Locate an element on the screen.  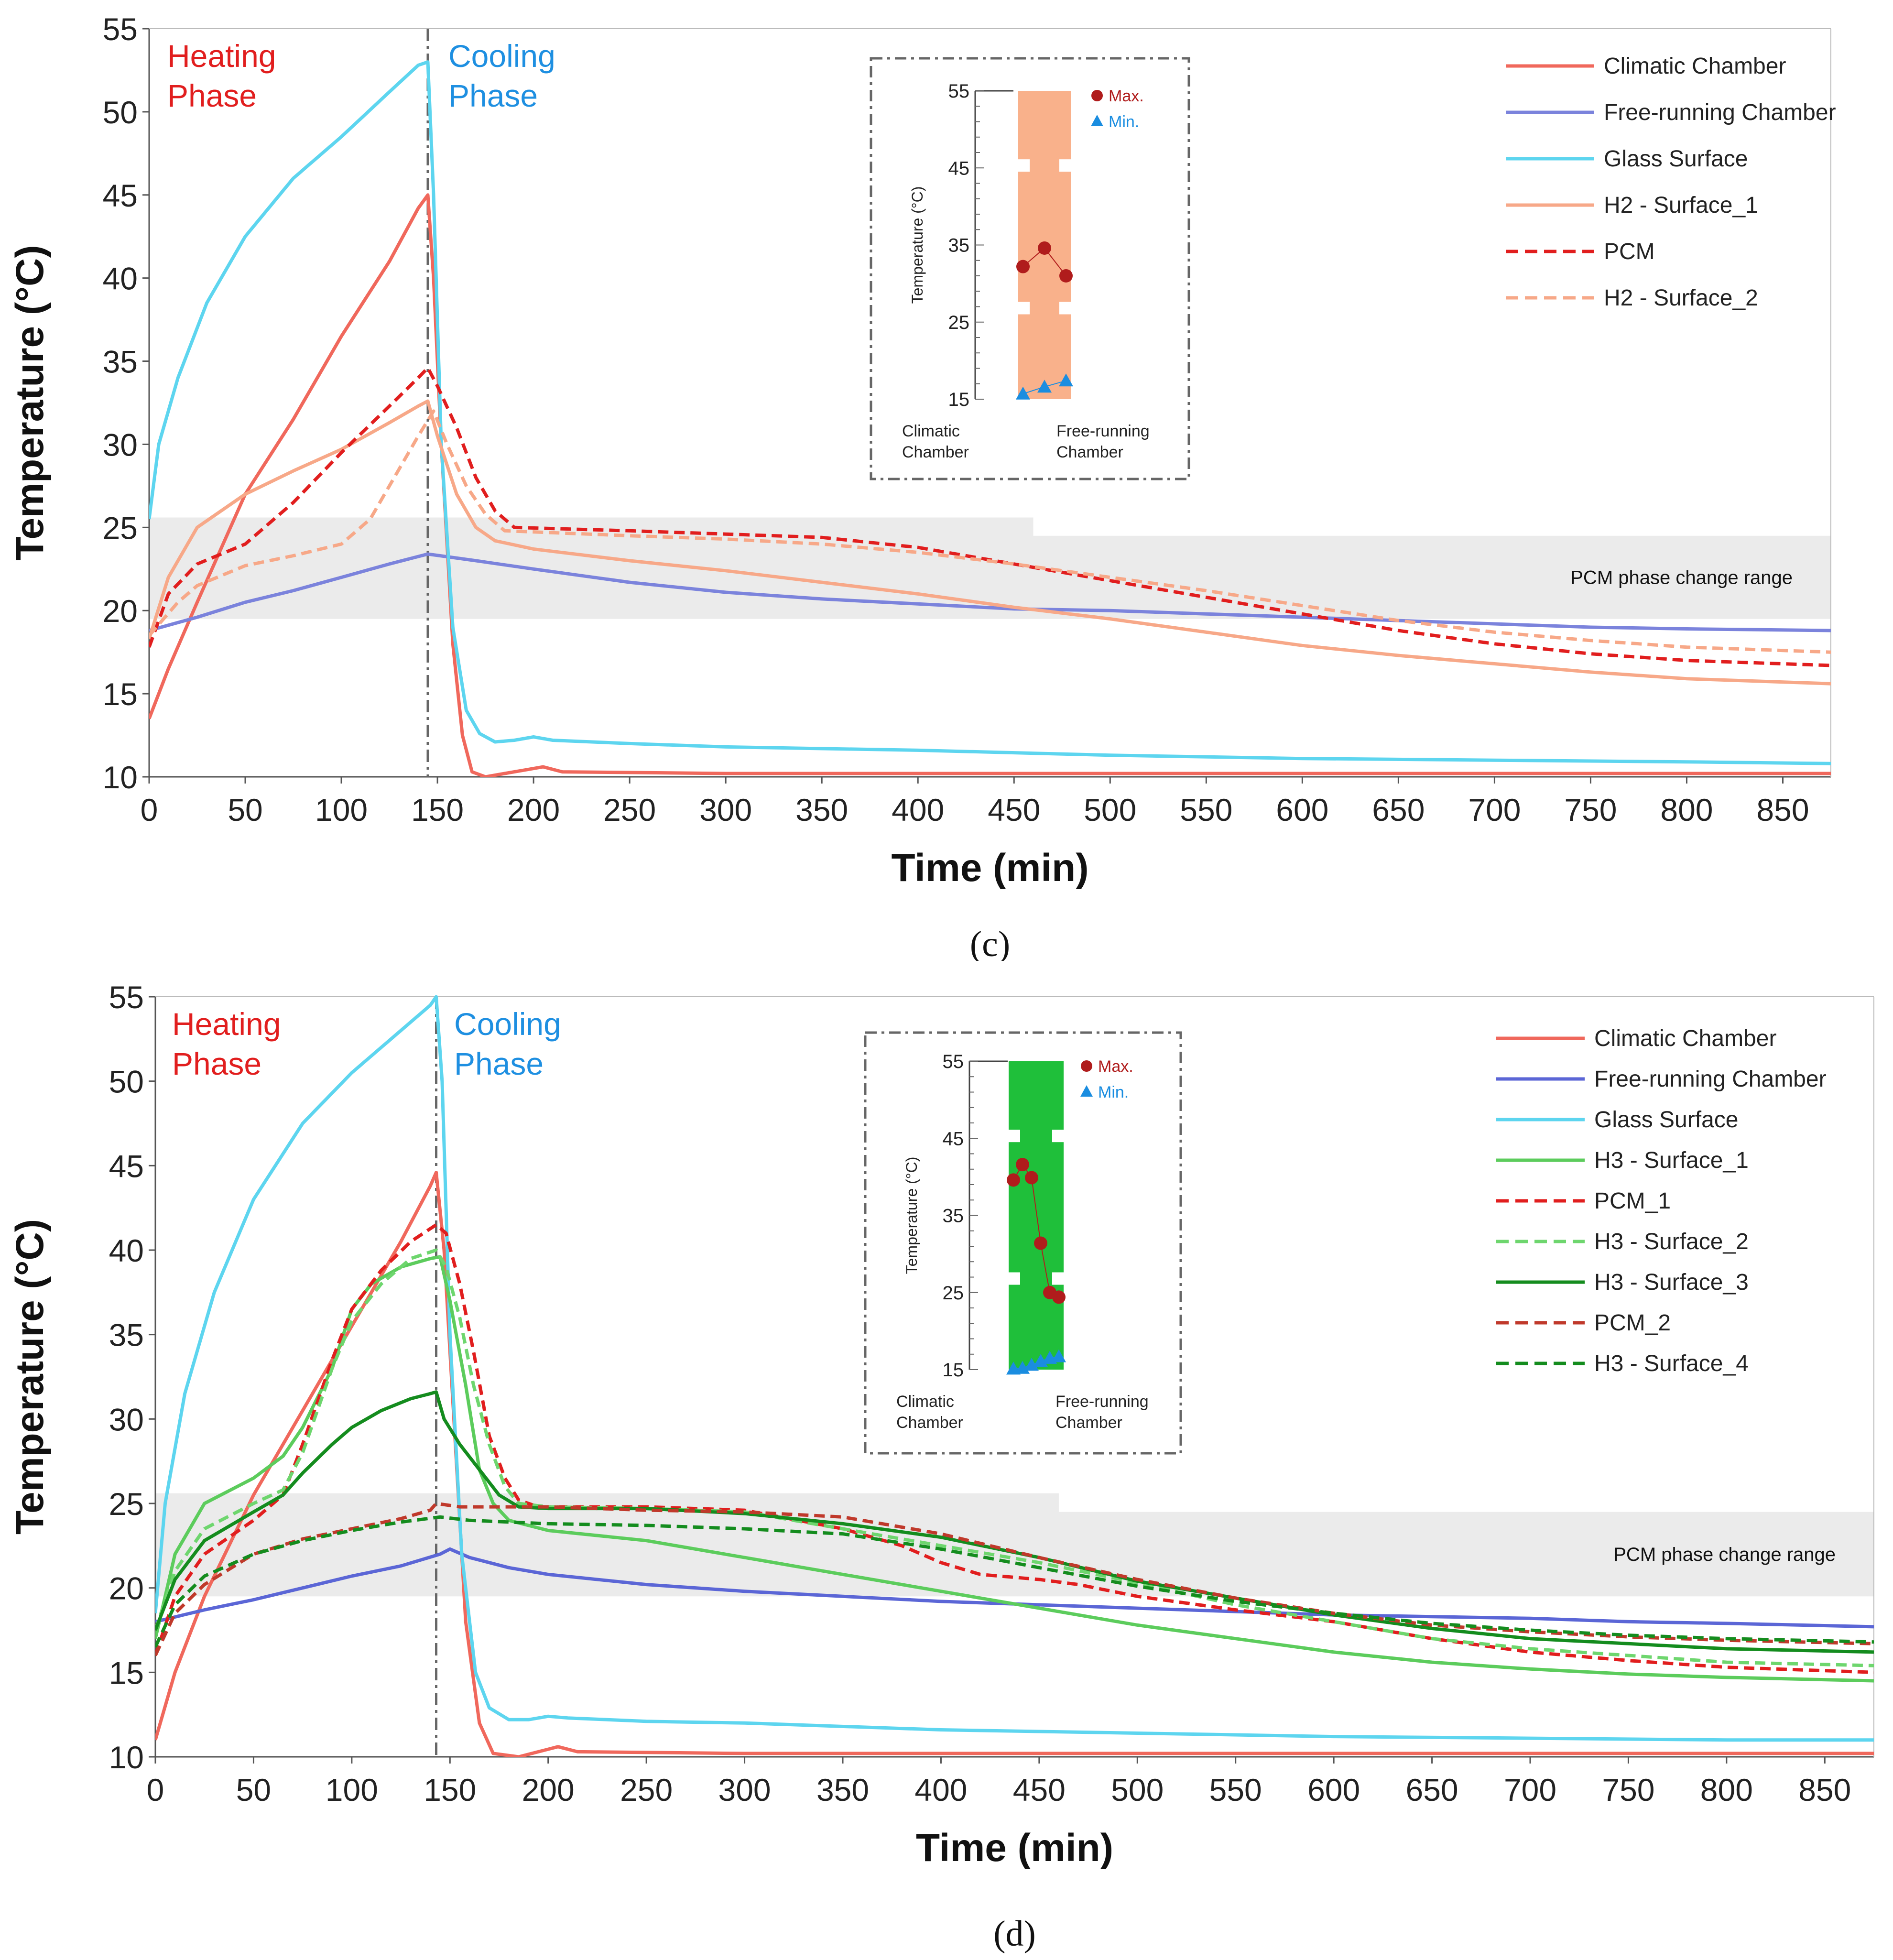
x-tick-label: 150 is located at coordinates (437, 810).